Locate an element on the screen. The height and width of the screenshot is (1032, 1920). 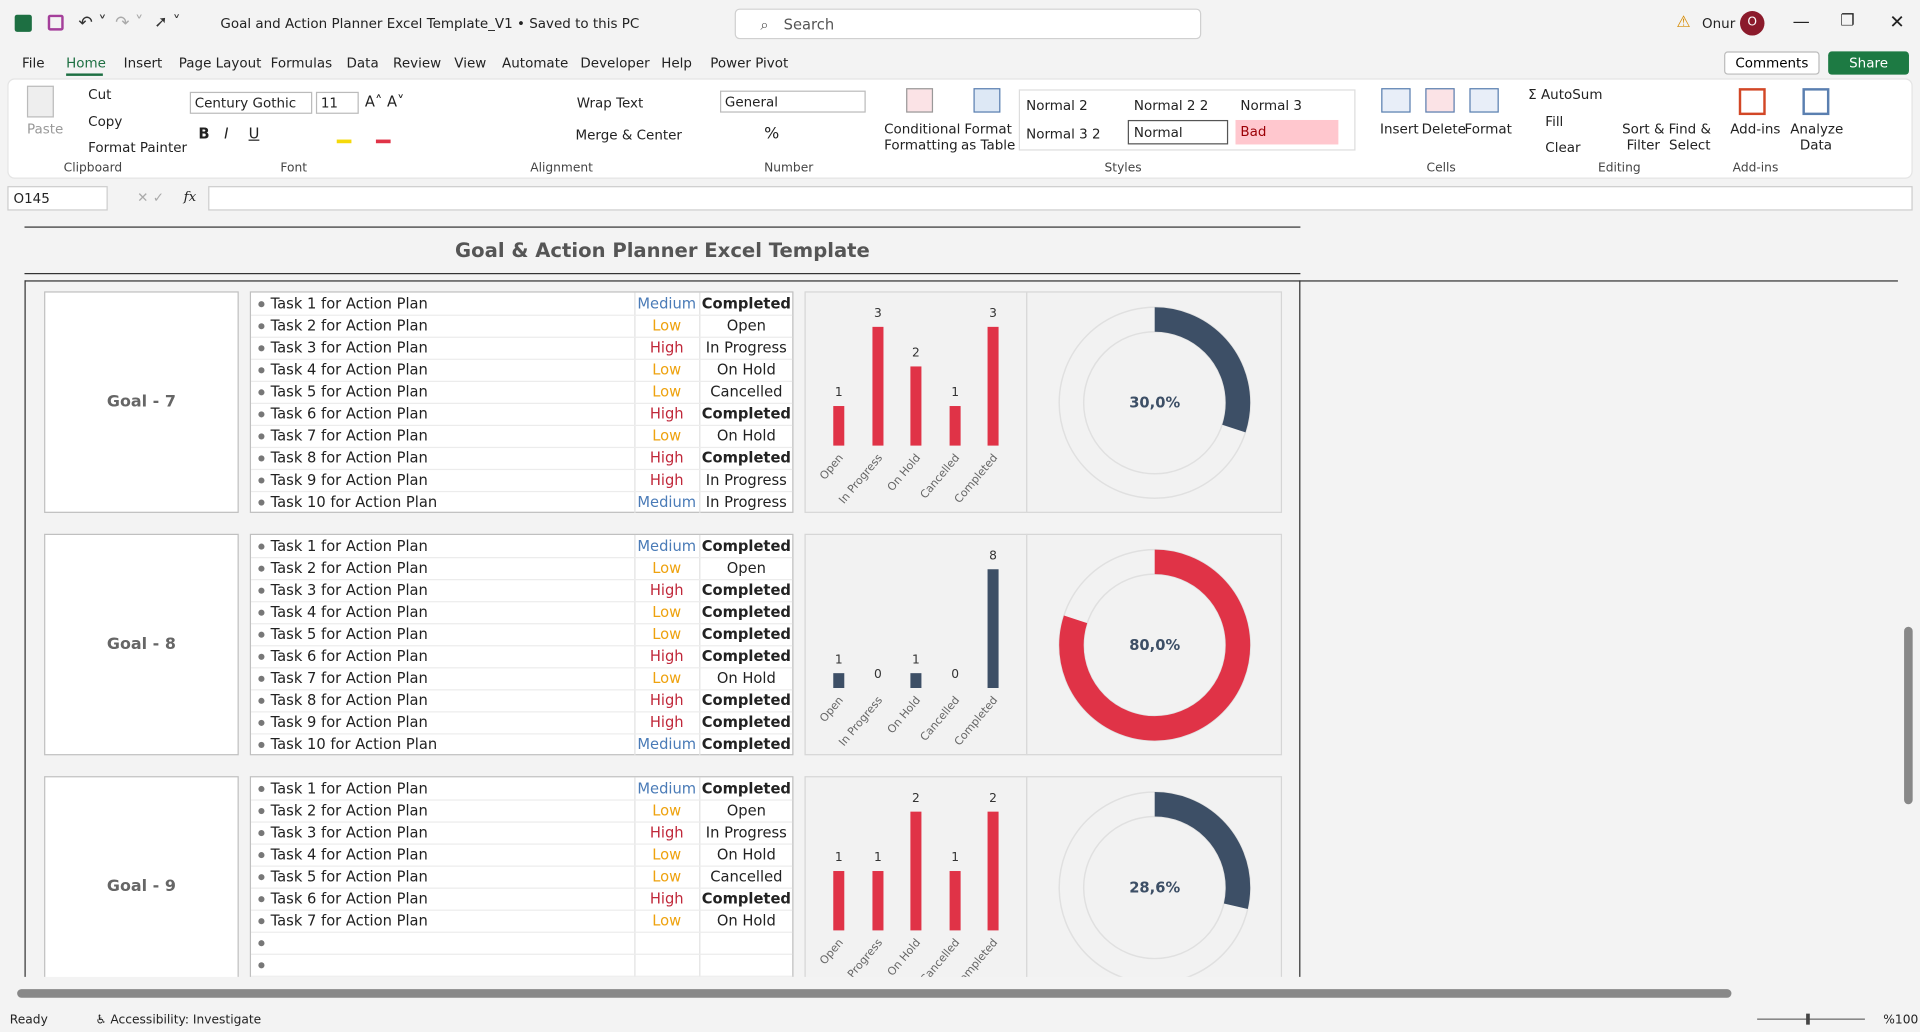
warning-icon: ⚠ is located at coordinates (1683, 22).